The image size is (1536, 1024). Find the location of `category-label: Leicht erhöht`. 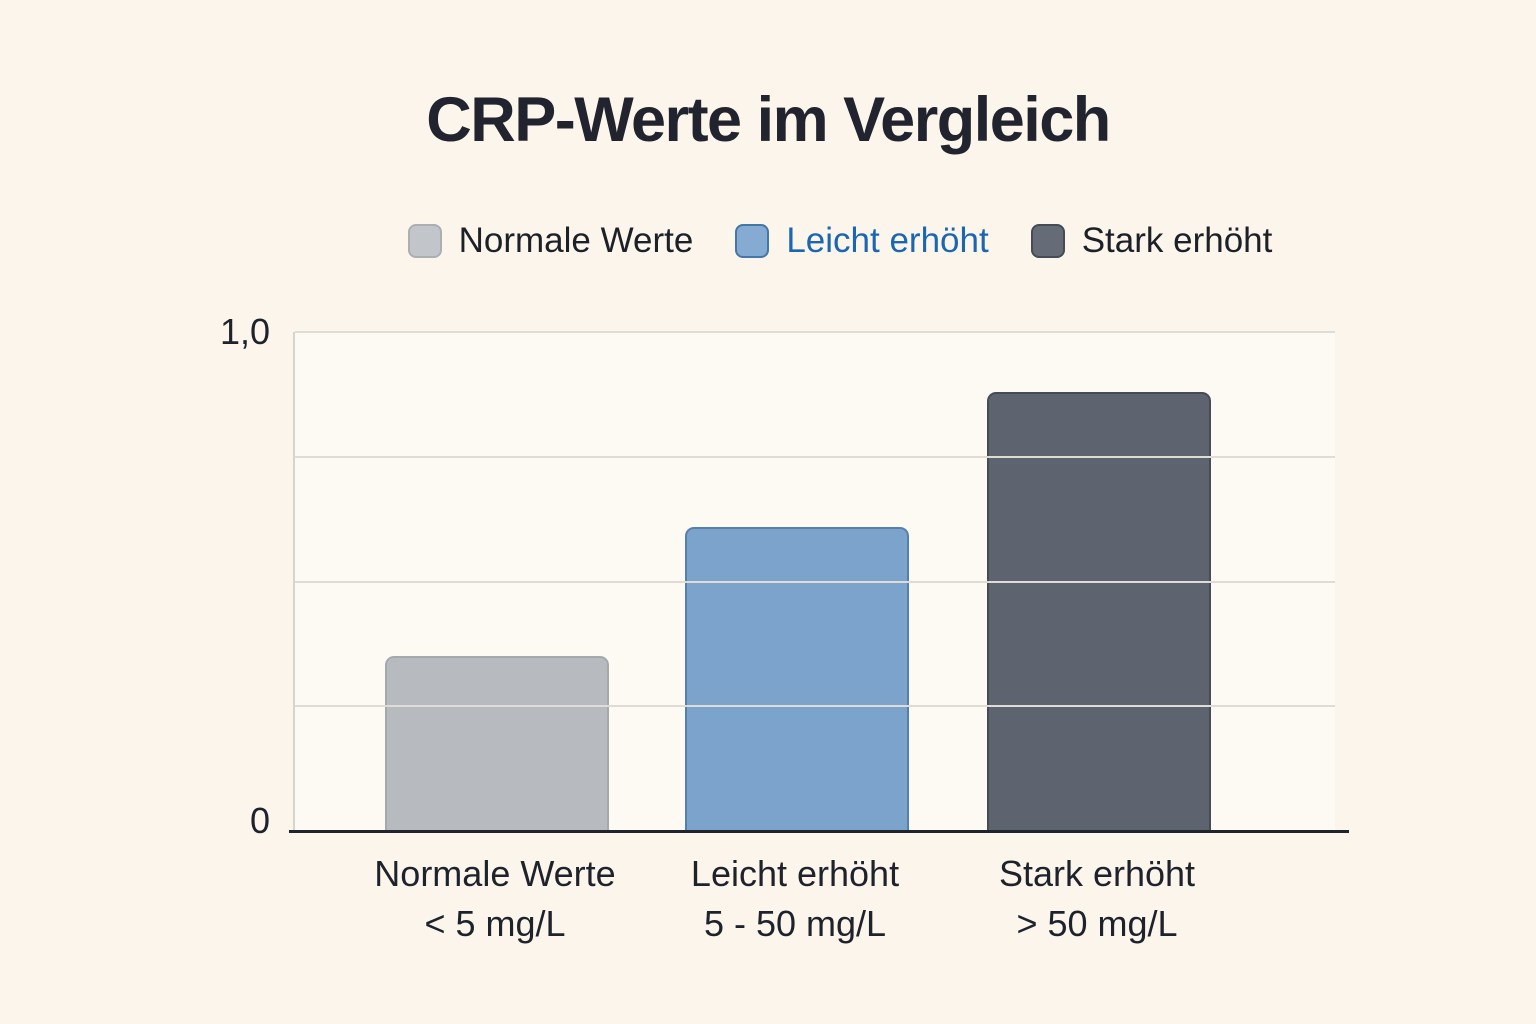

category-label: Leicht erhöht is located at coordinates (795, 873).